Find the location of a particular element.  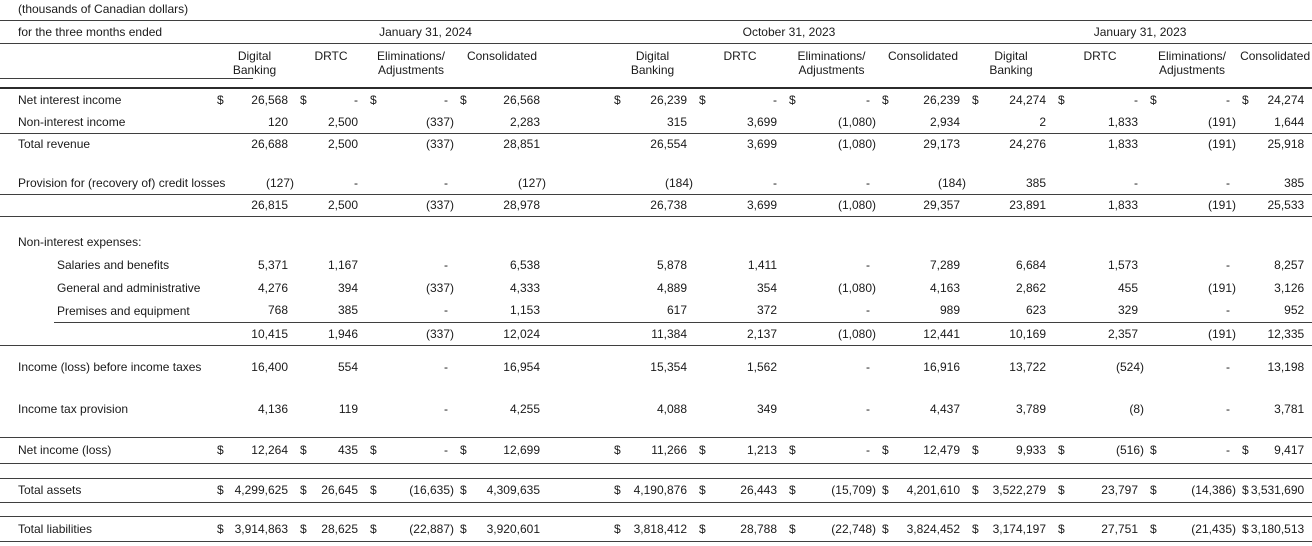

cell-income-before-income-taxes-1: 554 is located at coordinates (347, 367).